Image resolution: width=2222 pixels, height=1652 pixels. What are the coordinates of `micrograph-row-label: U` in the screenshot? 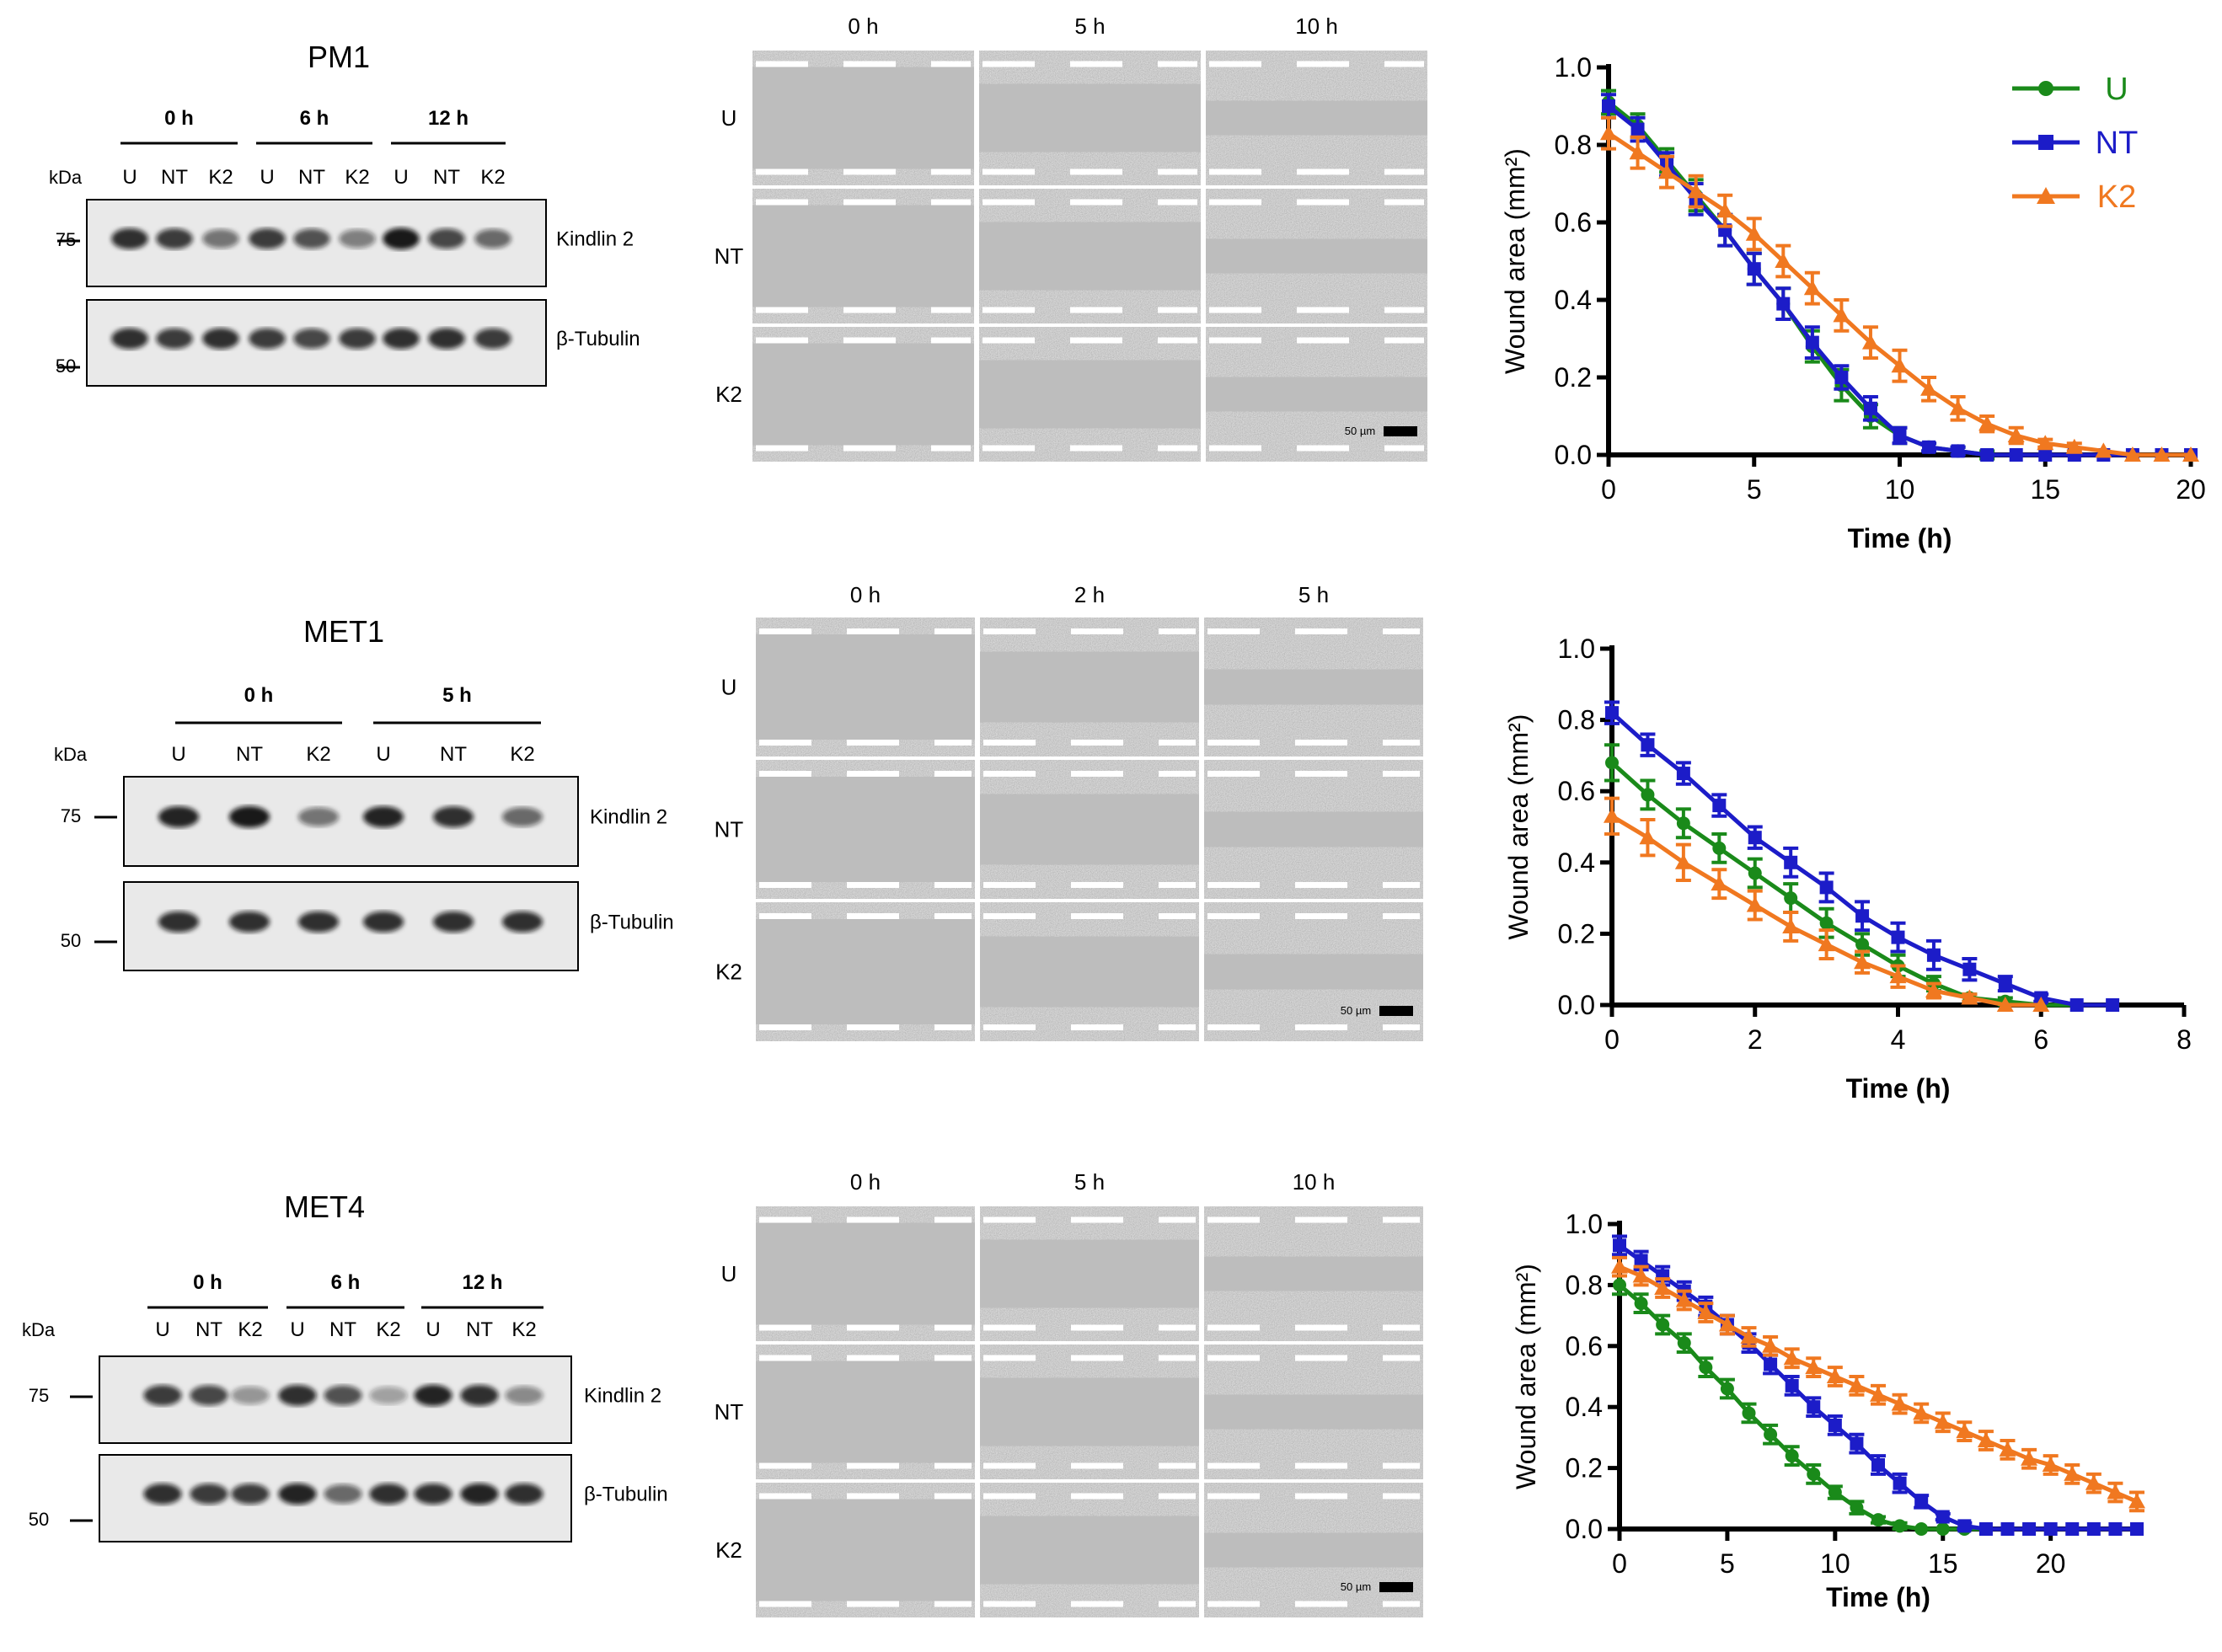 It's located at (729, 118).